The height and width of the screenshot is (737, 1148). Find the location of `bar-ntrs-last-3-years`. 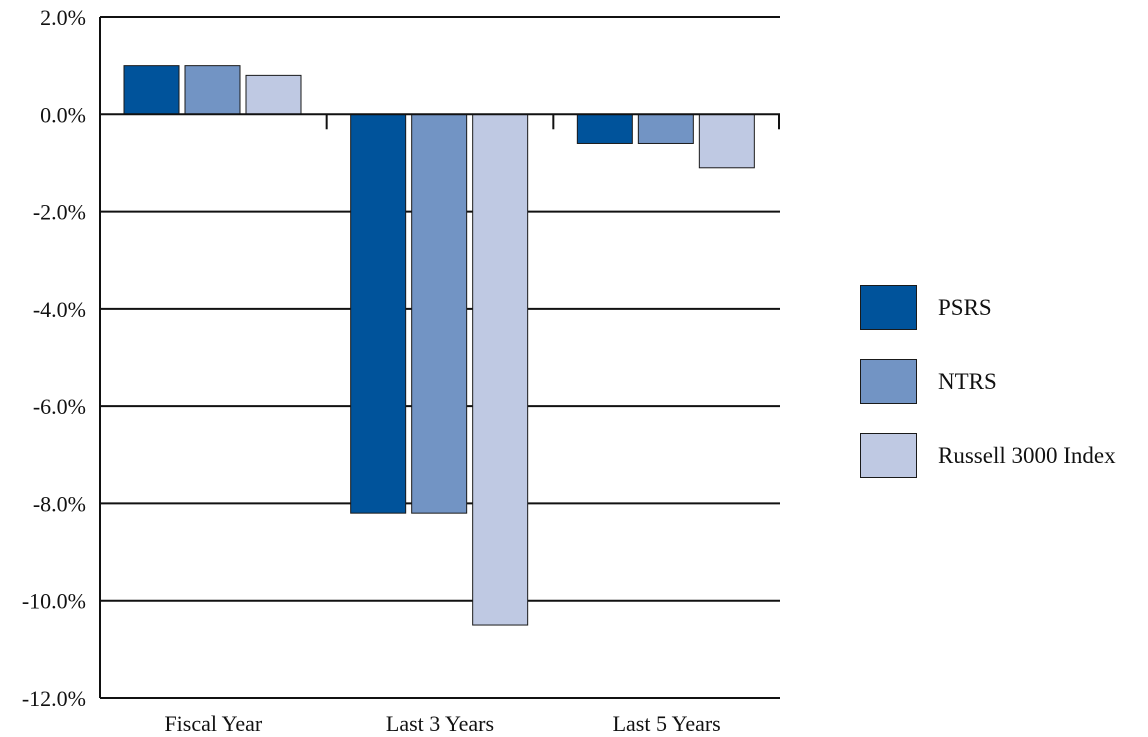

bar-ntrs-last-3-years is located at coordinates (439, 313).